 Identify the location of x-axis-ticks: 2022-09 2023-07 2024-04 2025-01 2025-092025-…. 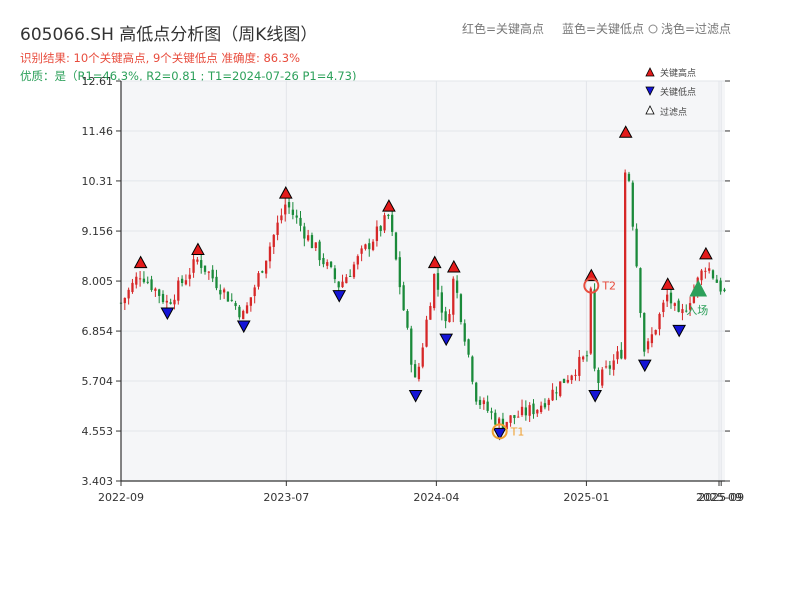
(421, 492).